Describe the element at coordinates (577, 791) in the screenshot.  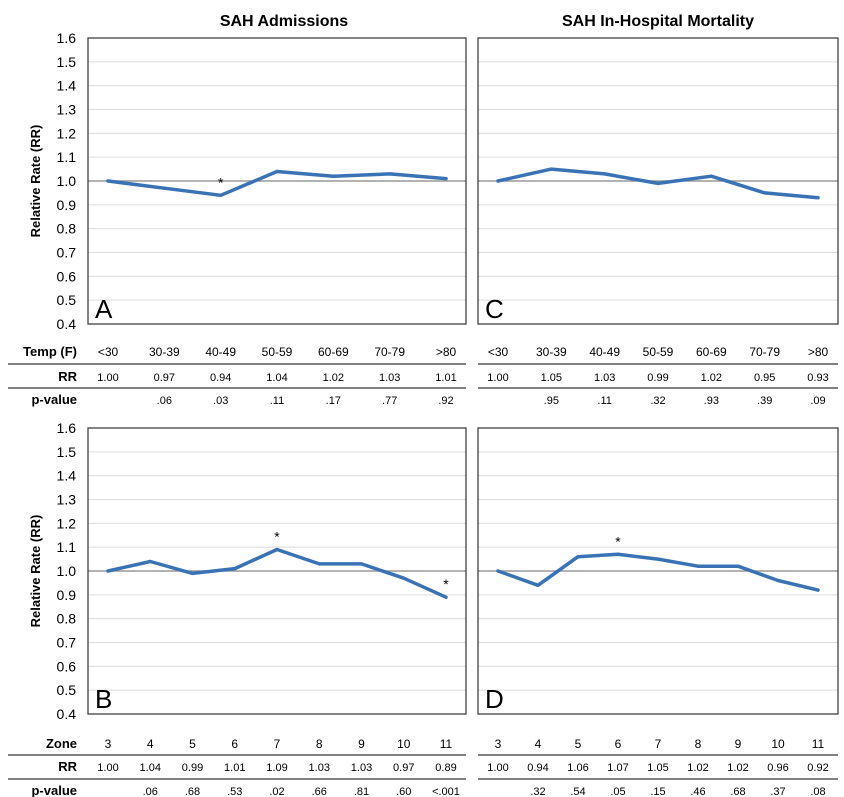
I see `p-value: .54` at that location.